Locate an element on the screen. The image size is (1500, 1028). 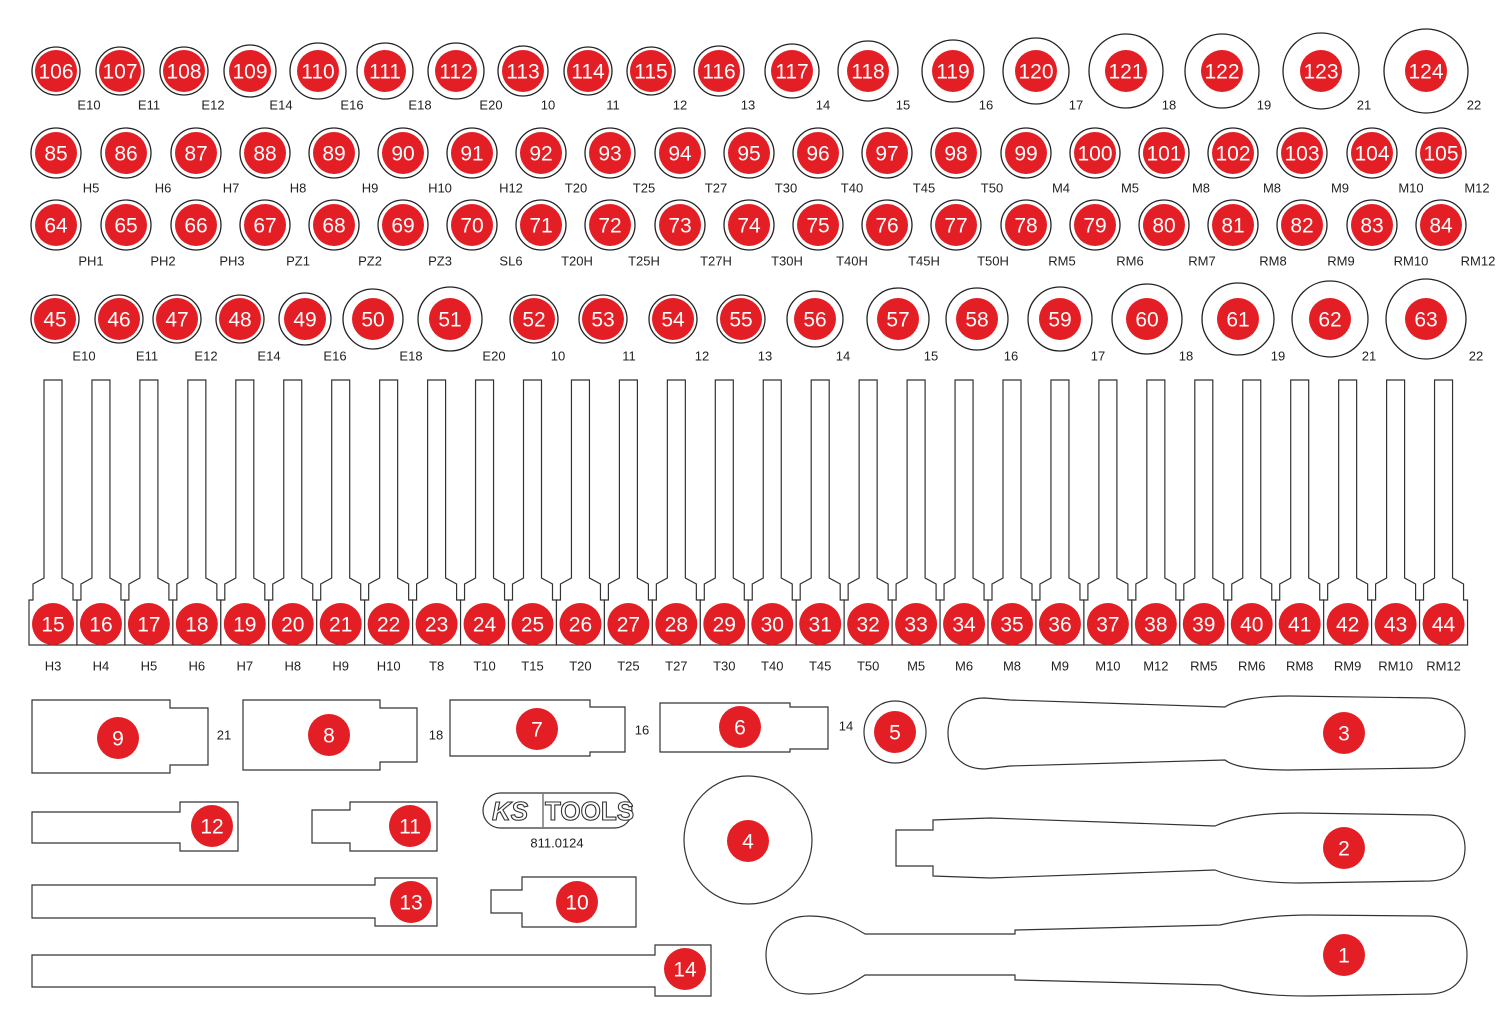
position-number: 30 is located at coordinates (772, 625).